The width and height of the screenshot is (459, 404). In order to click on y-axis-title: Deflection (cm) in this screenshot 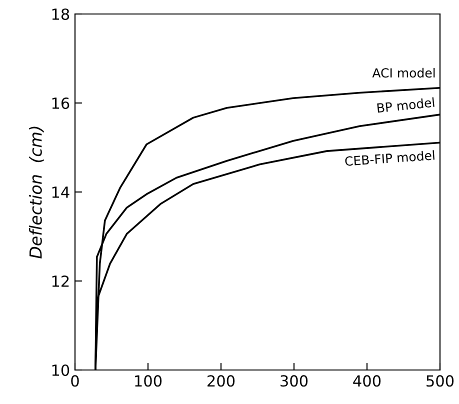, I will do `click(36, 192)`.